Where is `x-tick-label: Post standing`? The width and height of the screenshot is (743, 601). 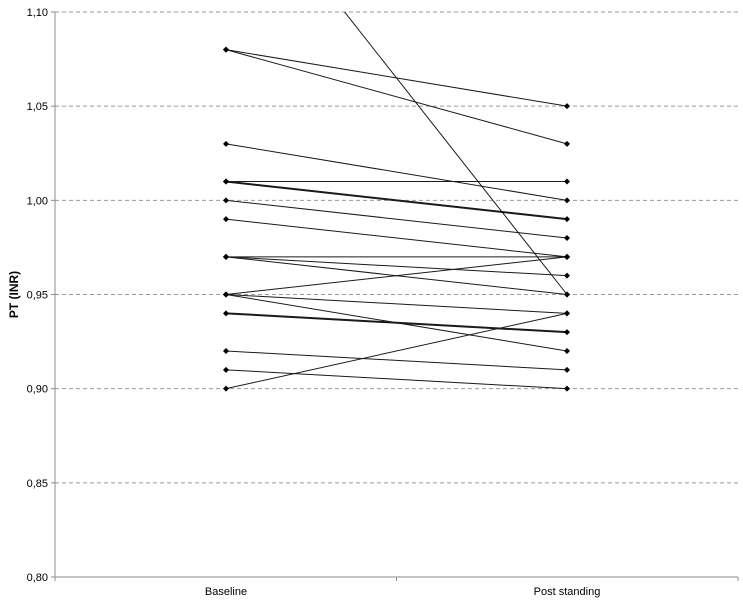
x-tick-label: Post standing is located at coordinates (567, 592).